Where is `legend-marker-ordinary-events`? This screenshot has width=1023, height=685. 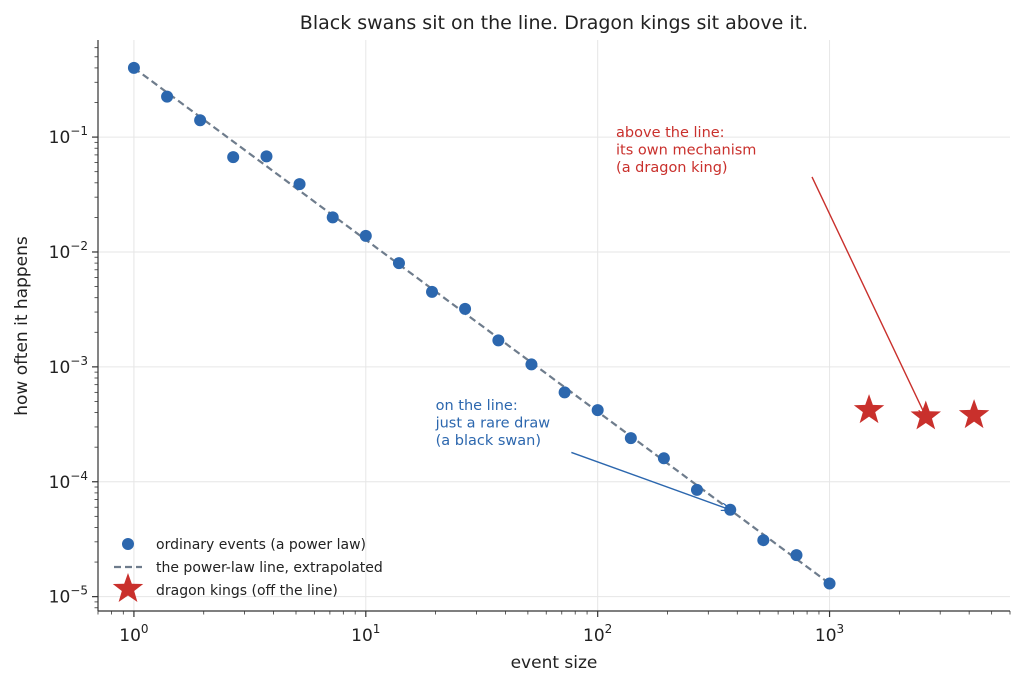 legend-marker-ordinary-events is located at coordinates (128, 544).